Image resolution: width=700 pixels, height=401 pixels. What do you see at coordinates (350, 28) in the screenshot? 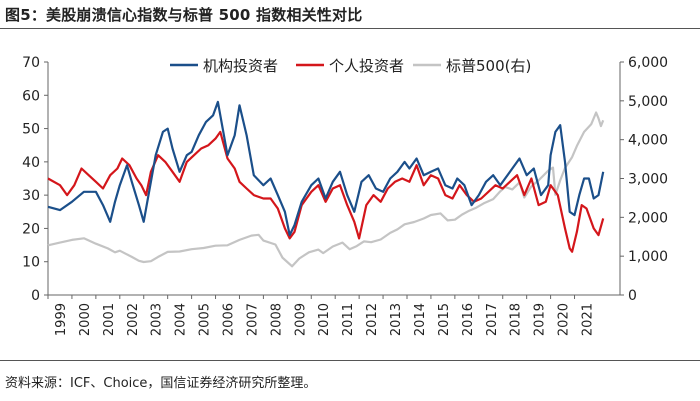
I see `top-rule` at bounding box center [350, 28].